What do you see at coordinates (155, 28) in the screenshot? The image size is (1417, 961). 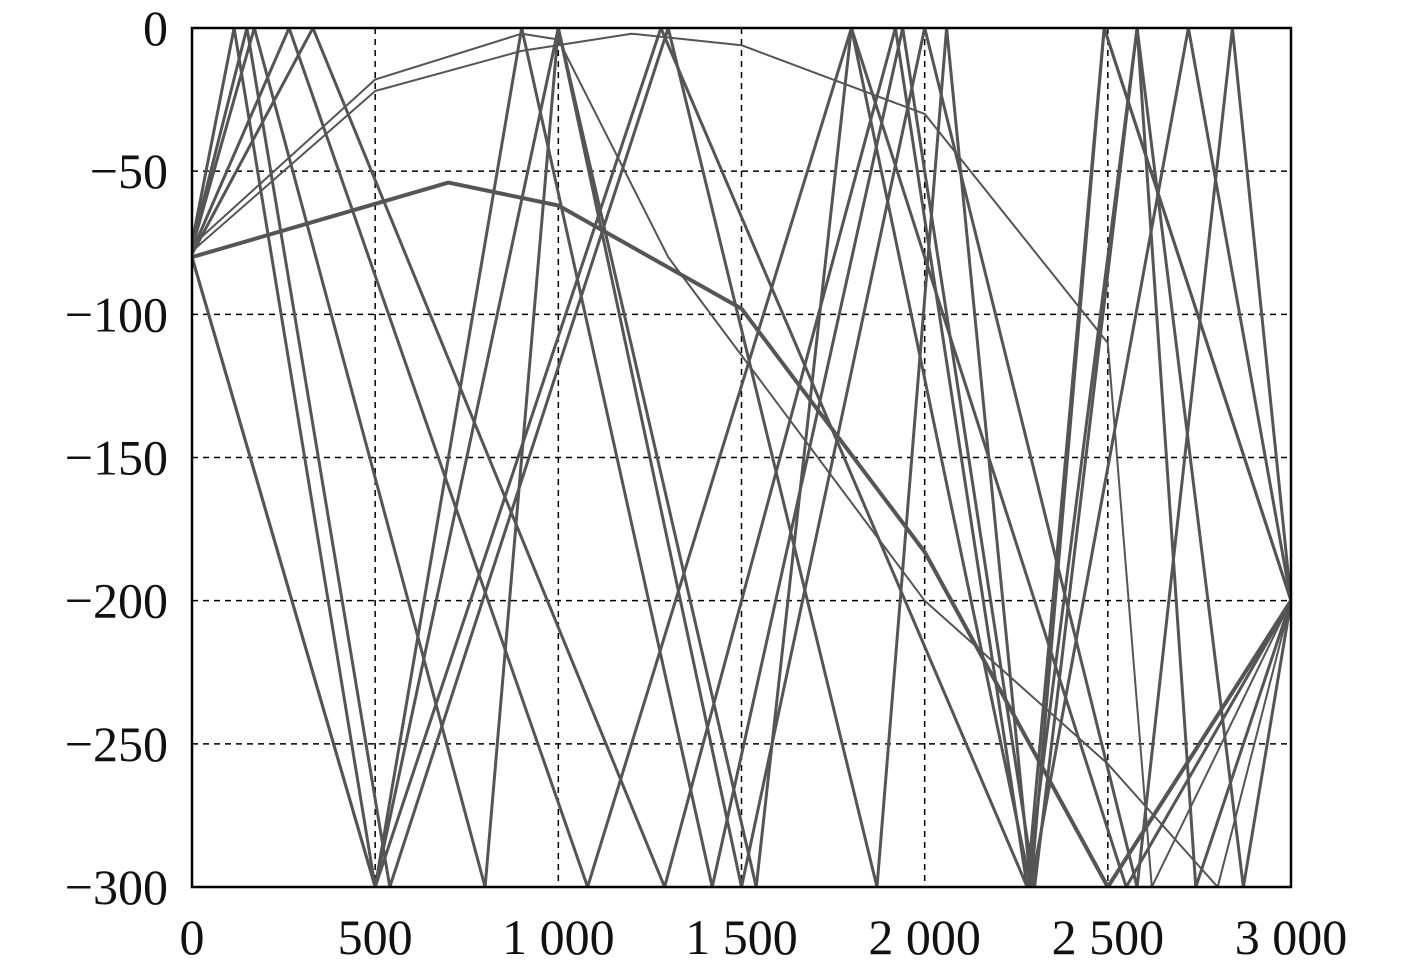 I see `y-tick-label: 0` at bounding box center [155, 28].